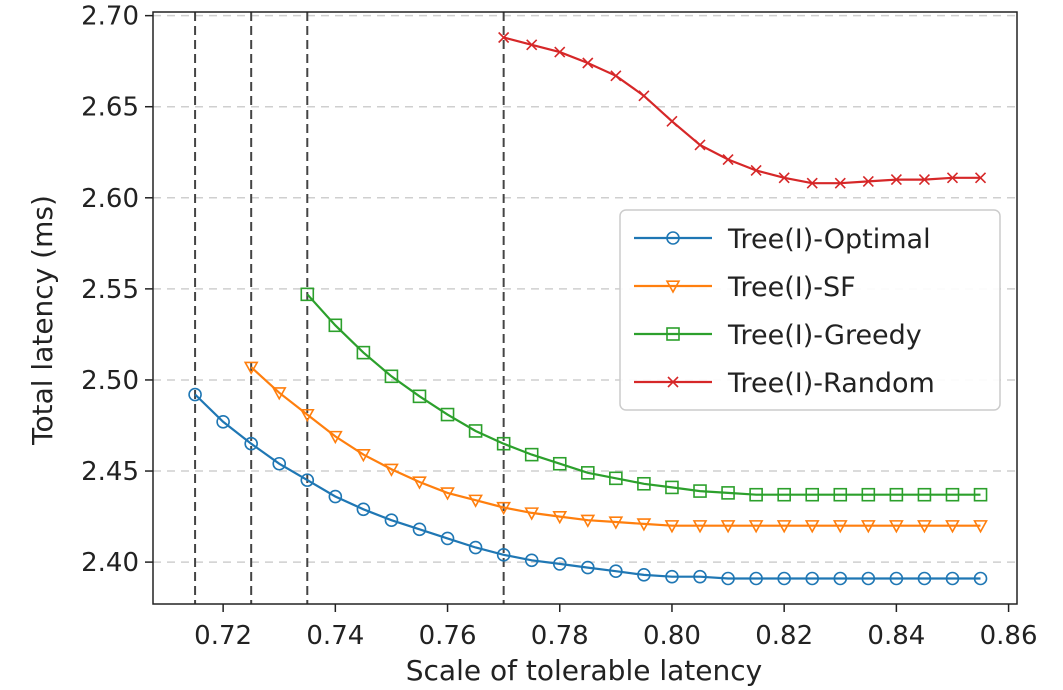 The height and width of the screenshot is (690, 1063). What do you see at coordinates (110, 472) in the screenshot?
I see `y-tick-label: 2.45` at bounding box center [110, 472].